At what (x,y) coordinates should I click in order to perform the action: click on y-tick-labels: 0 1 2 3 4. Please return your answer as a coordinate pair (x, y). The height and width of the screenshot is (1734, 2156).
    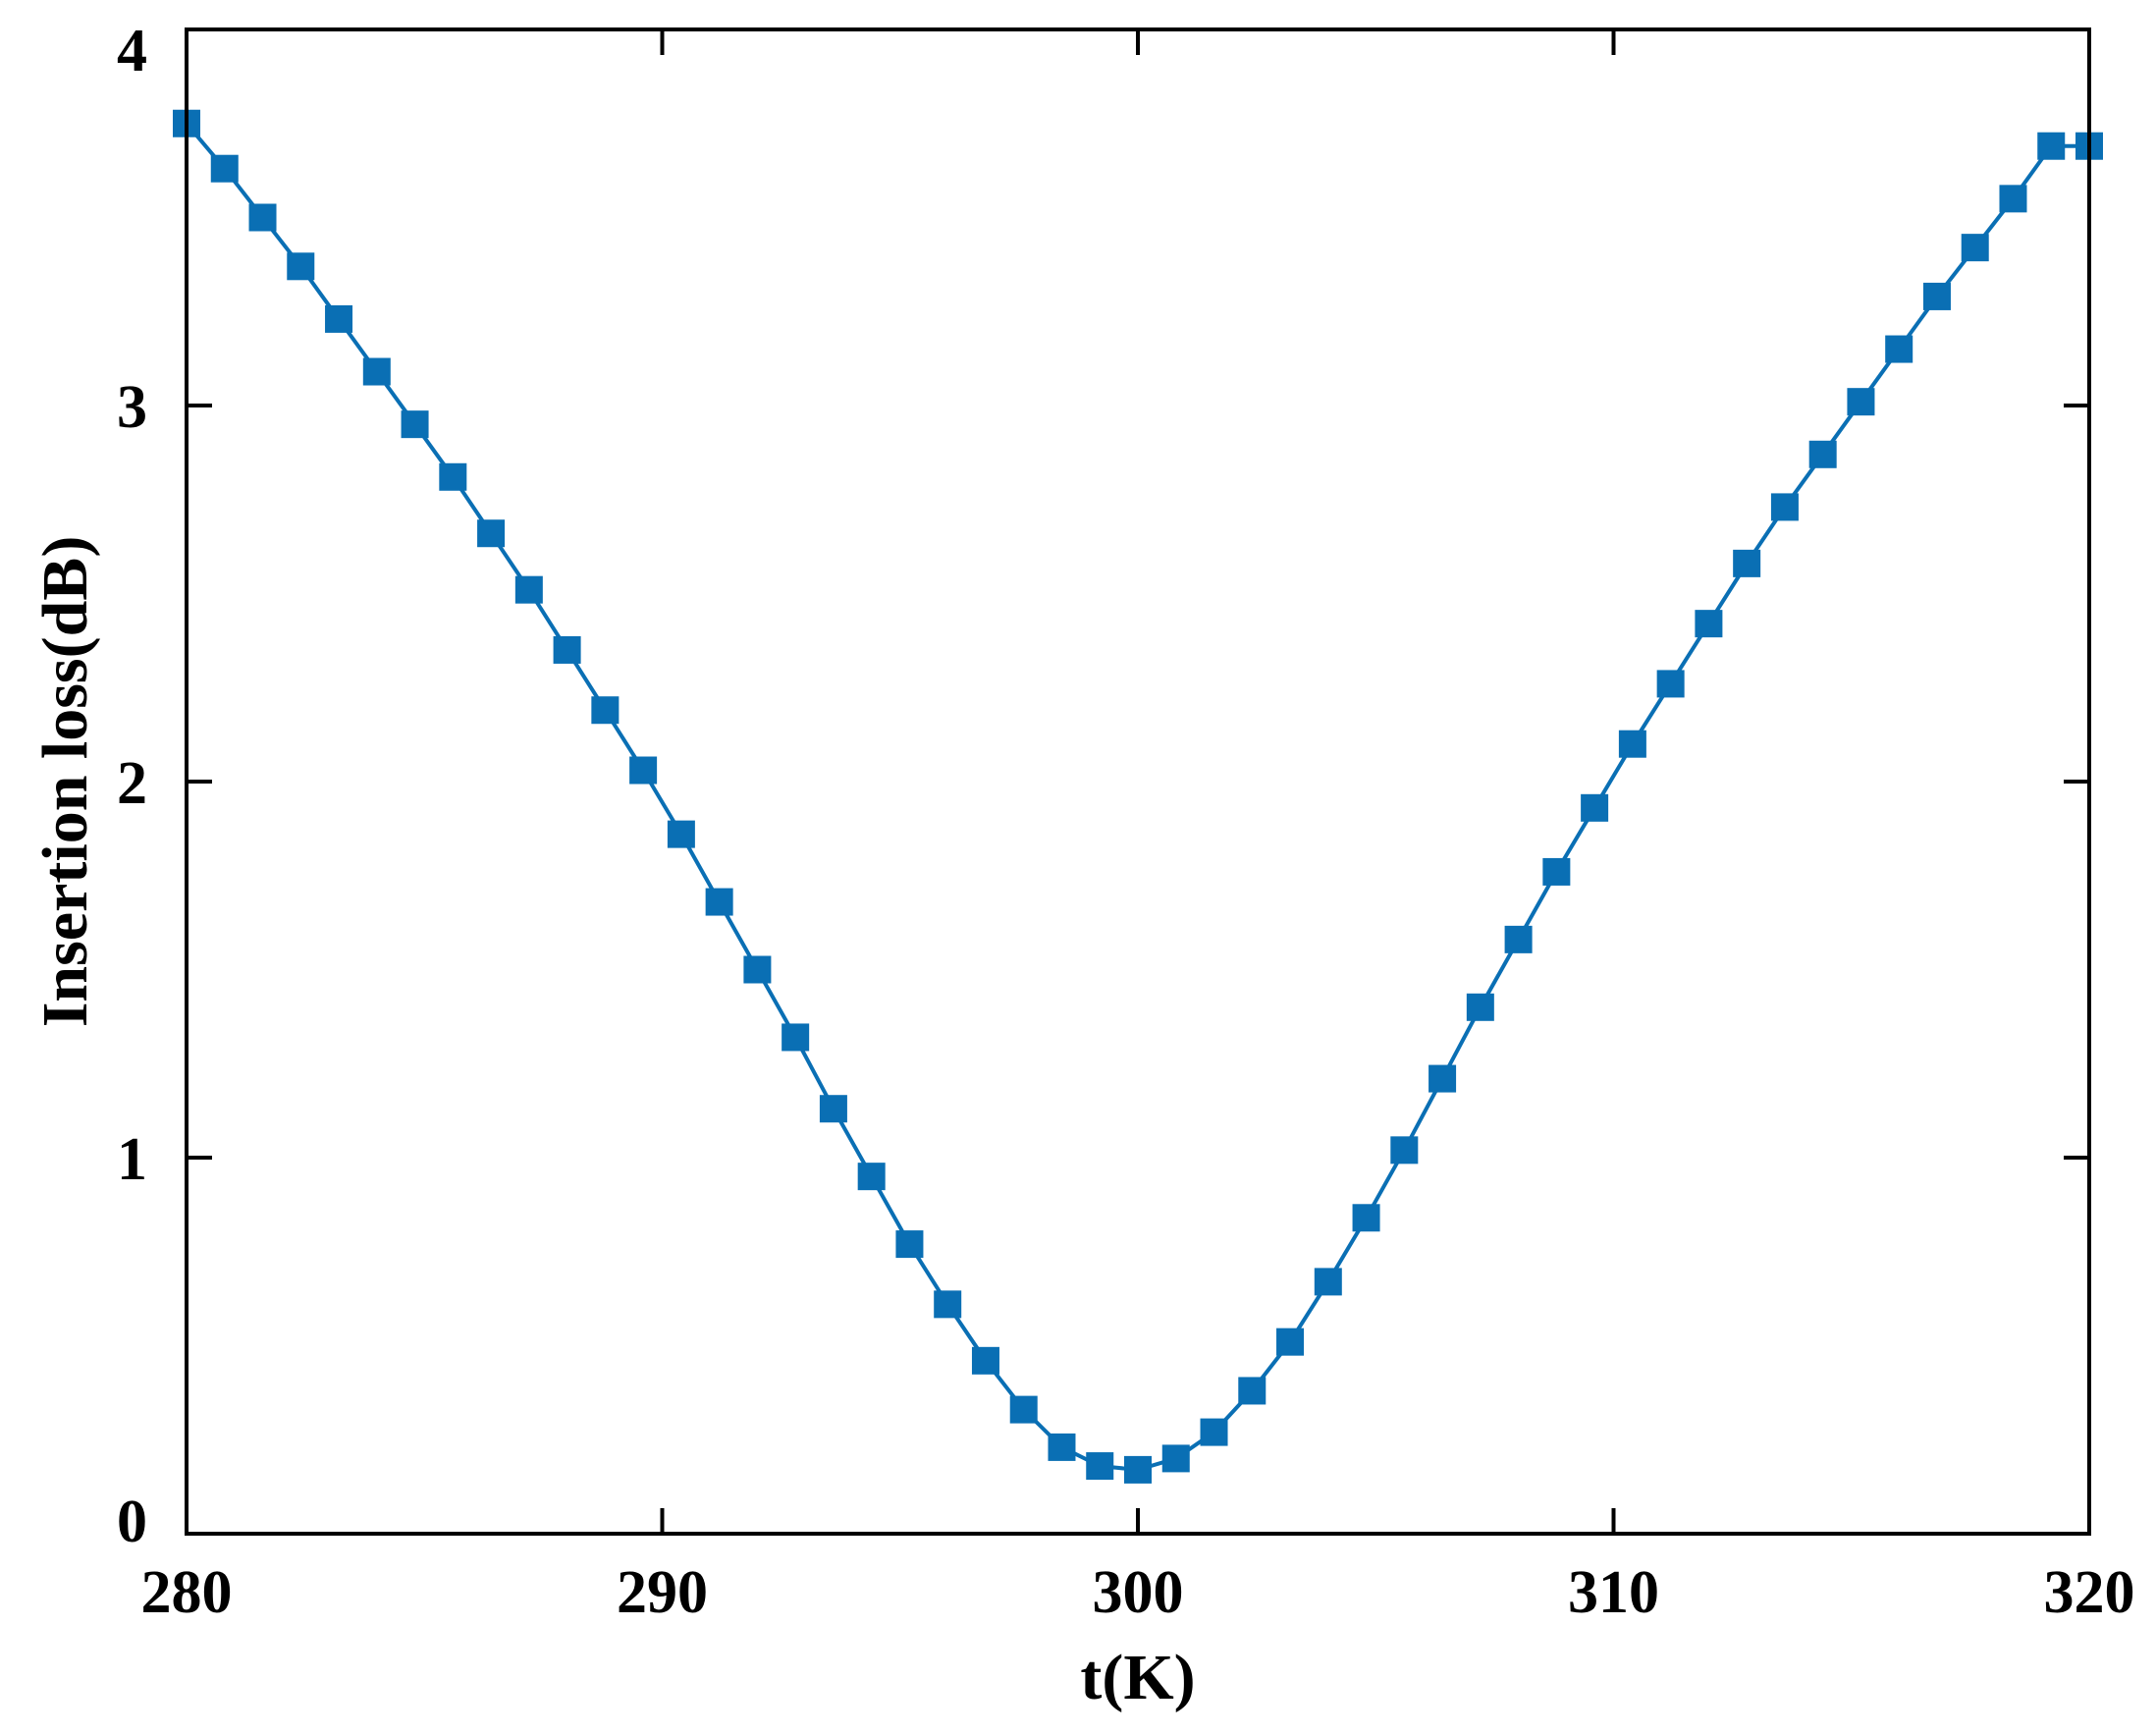
    Looking at the image, I should click on (132, 786).